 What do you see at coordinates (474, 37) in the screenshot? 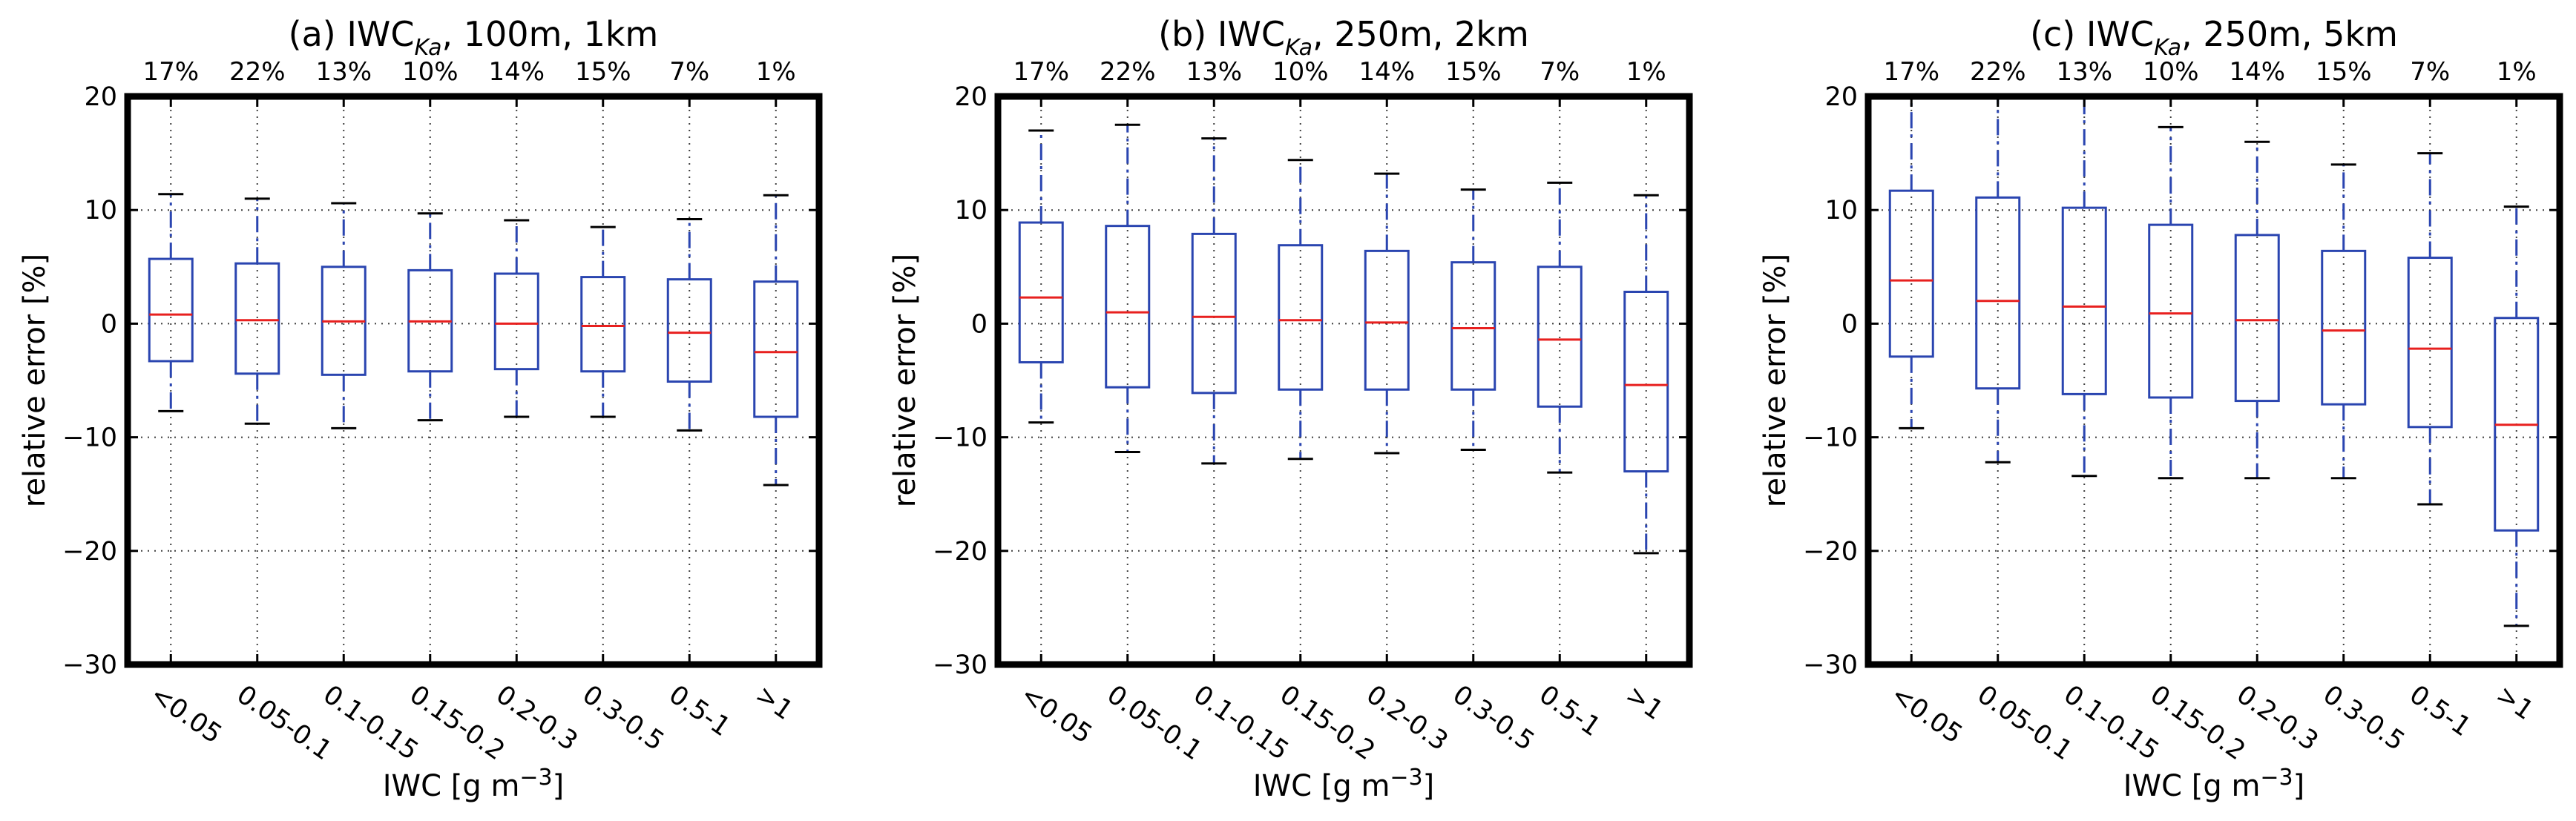
I see `panel-title: (a) IWCKa, 100m, 1km` at bounding box center [474, 37].